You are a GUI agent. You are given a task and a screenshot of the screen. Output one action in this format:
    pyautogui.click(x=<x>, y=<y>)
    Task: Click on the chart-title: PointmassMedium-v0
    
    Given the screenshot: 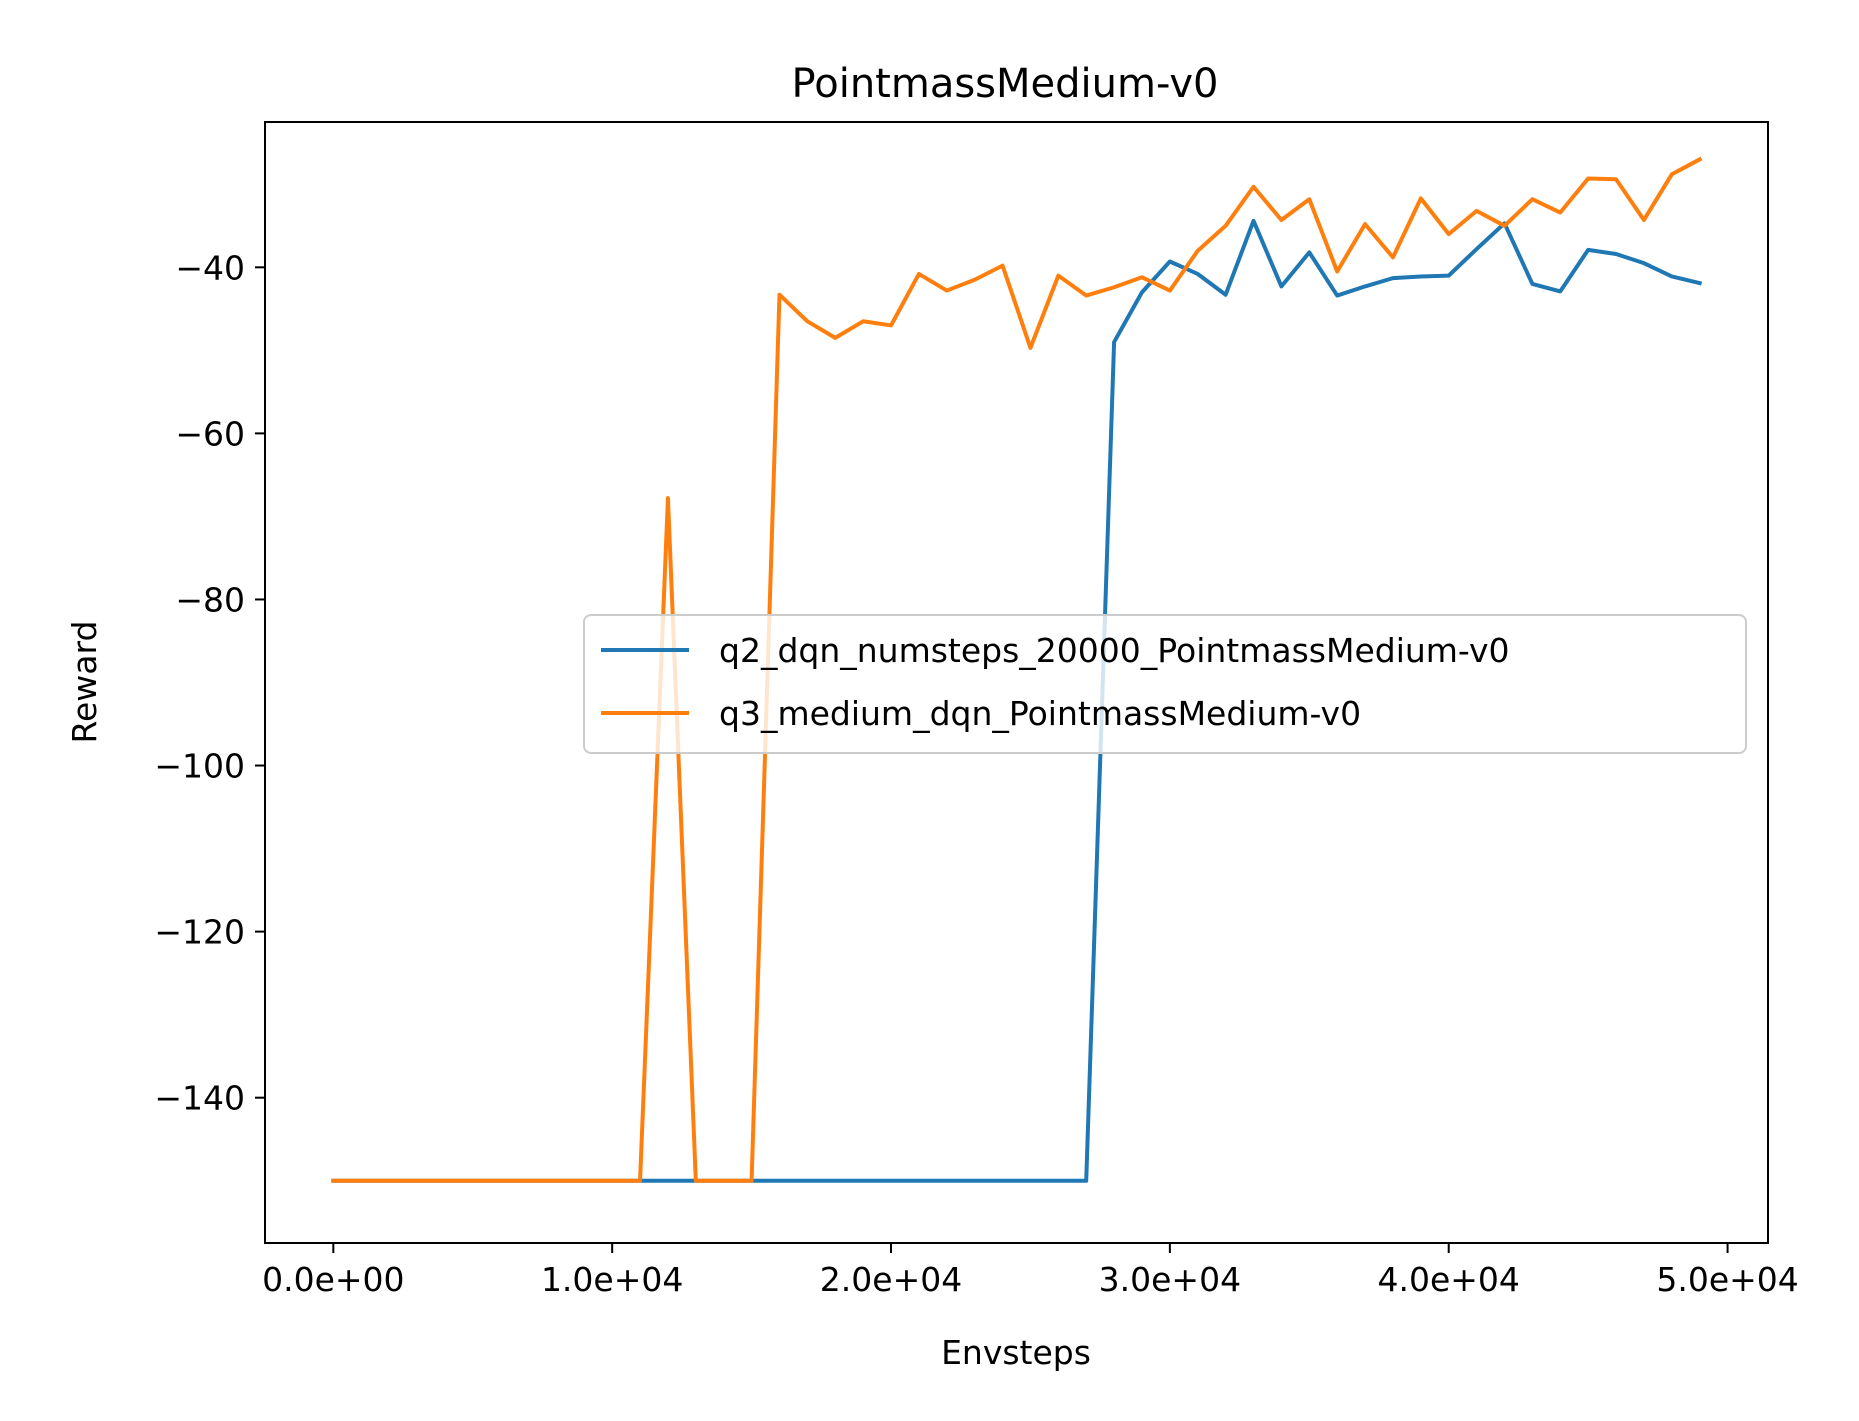 What is the action you would take?
    pyautogui.click(x=1005, y=84)
    